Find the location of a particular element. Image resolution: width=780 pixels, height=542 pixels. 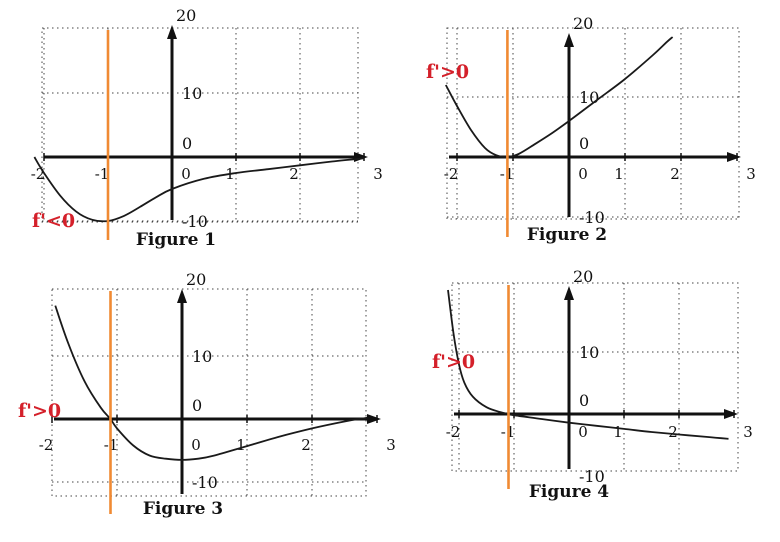

figure-caption: Figure 3 is located at coordinates (183, 509).